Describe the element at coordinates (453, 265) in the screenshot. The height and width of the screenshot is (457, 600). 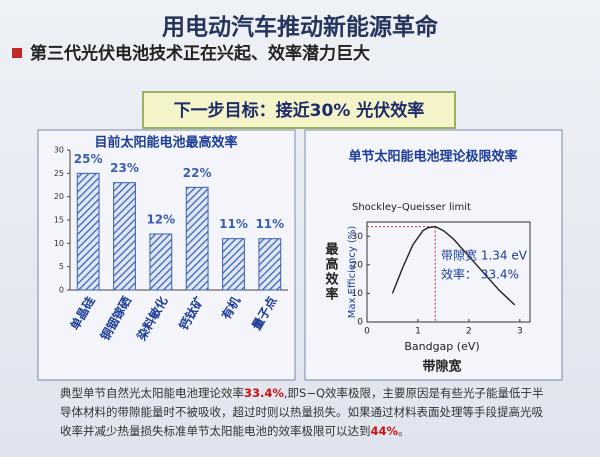
I see `sq-curve` at that location.